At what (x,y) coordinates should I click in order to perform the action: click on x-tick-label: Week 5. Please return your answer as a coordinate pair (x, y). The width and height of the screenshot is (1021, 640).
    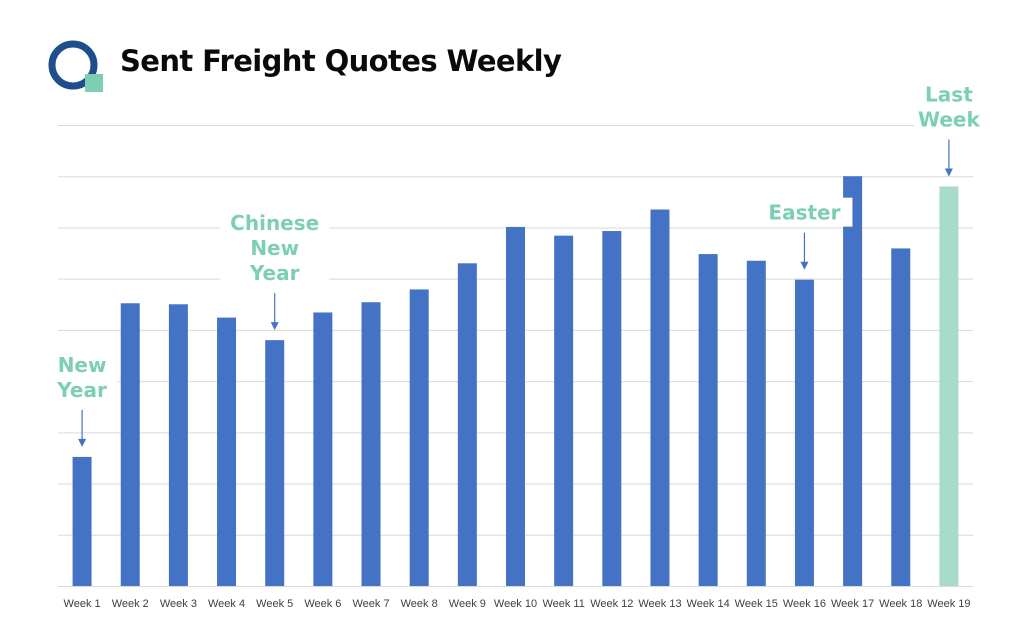
    Looking at the image, I should click on (274, 604).